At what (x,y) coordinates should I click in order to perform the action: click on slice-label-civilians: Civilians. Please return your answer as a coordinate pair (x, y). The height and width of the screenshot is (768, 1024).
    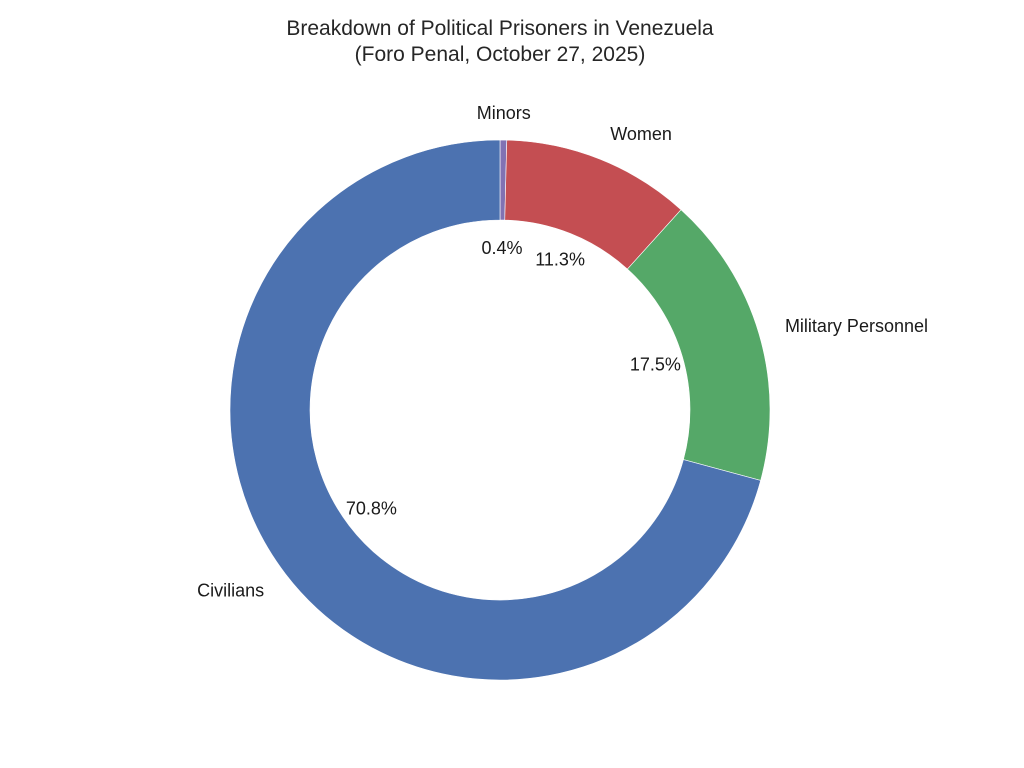
    Looking at the image, I should click on (230, 591).